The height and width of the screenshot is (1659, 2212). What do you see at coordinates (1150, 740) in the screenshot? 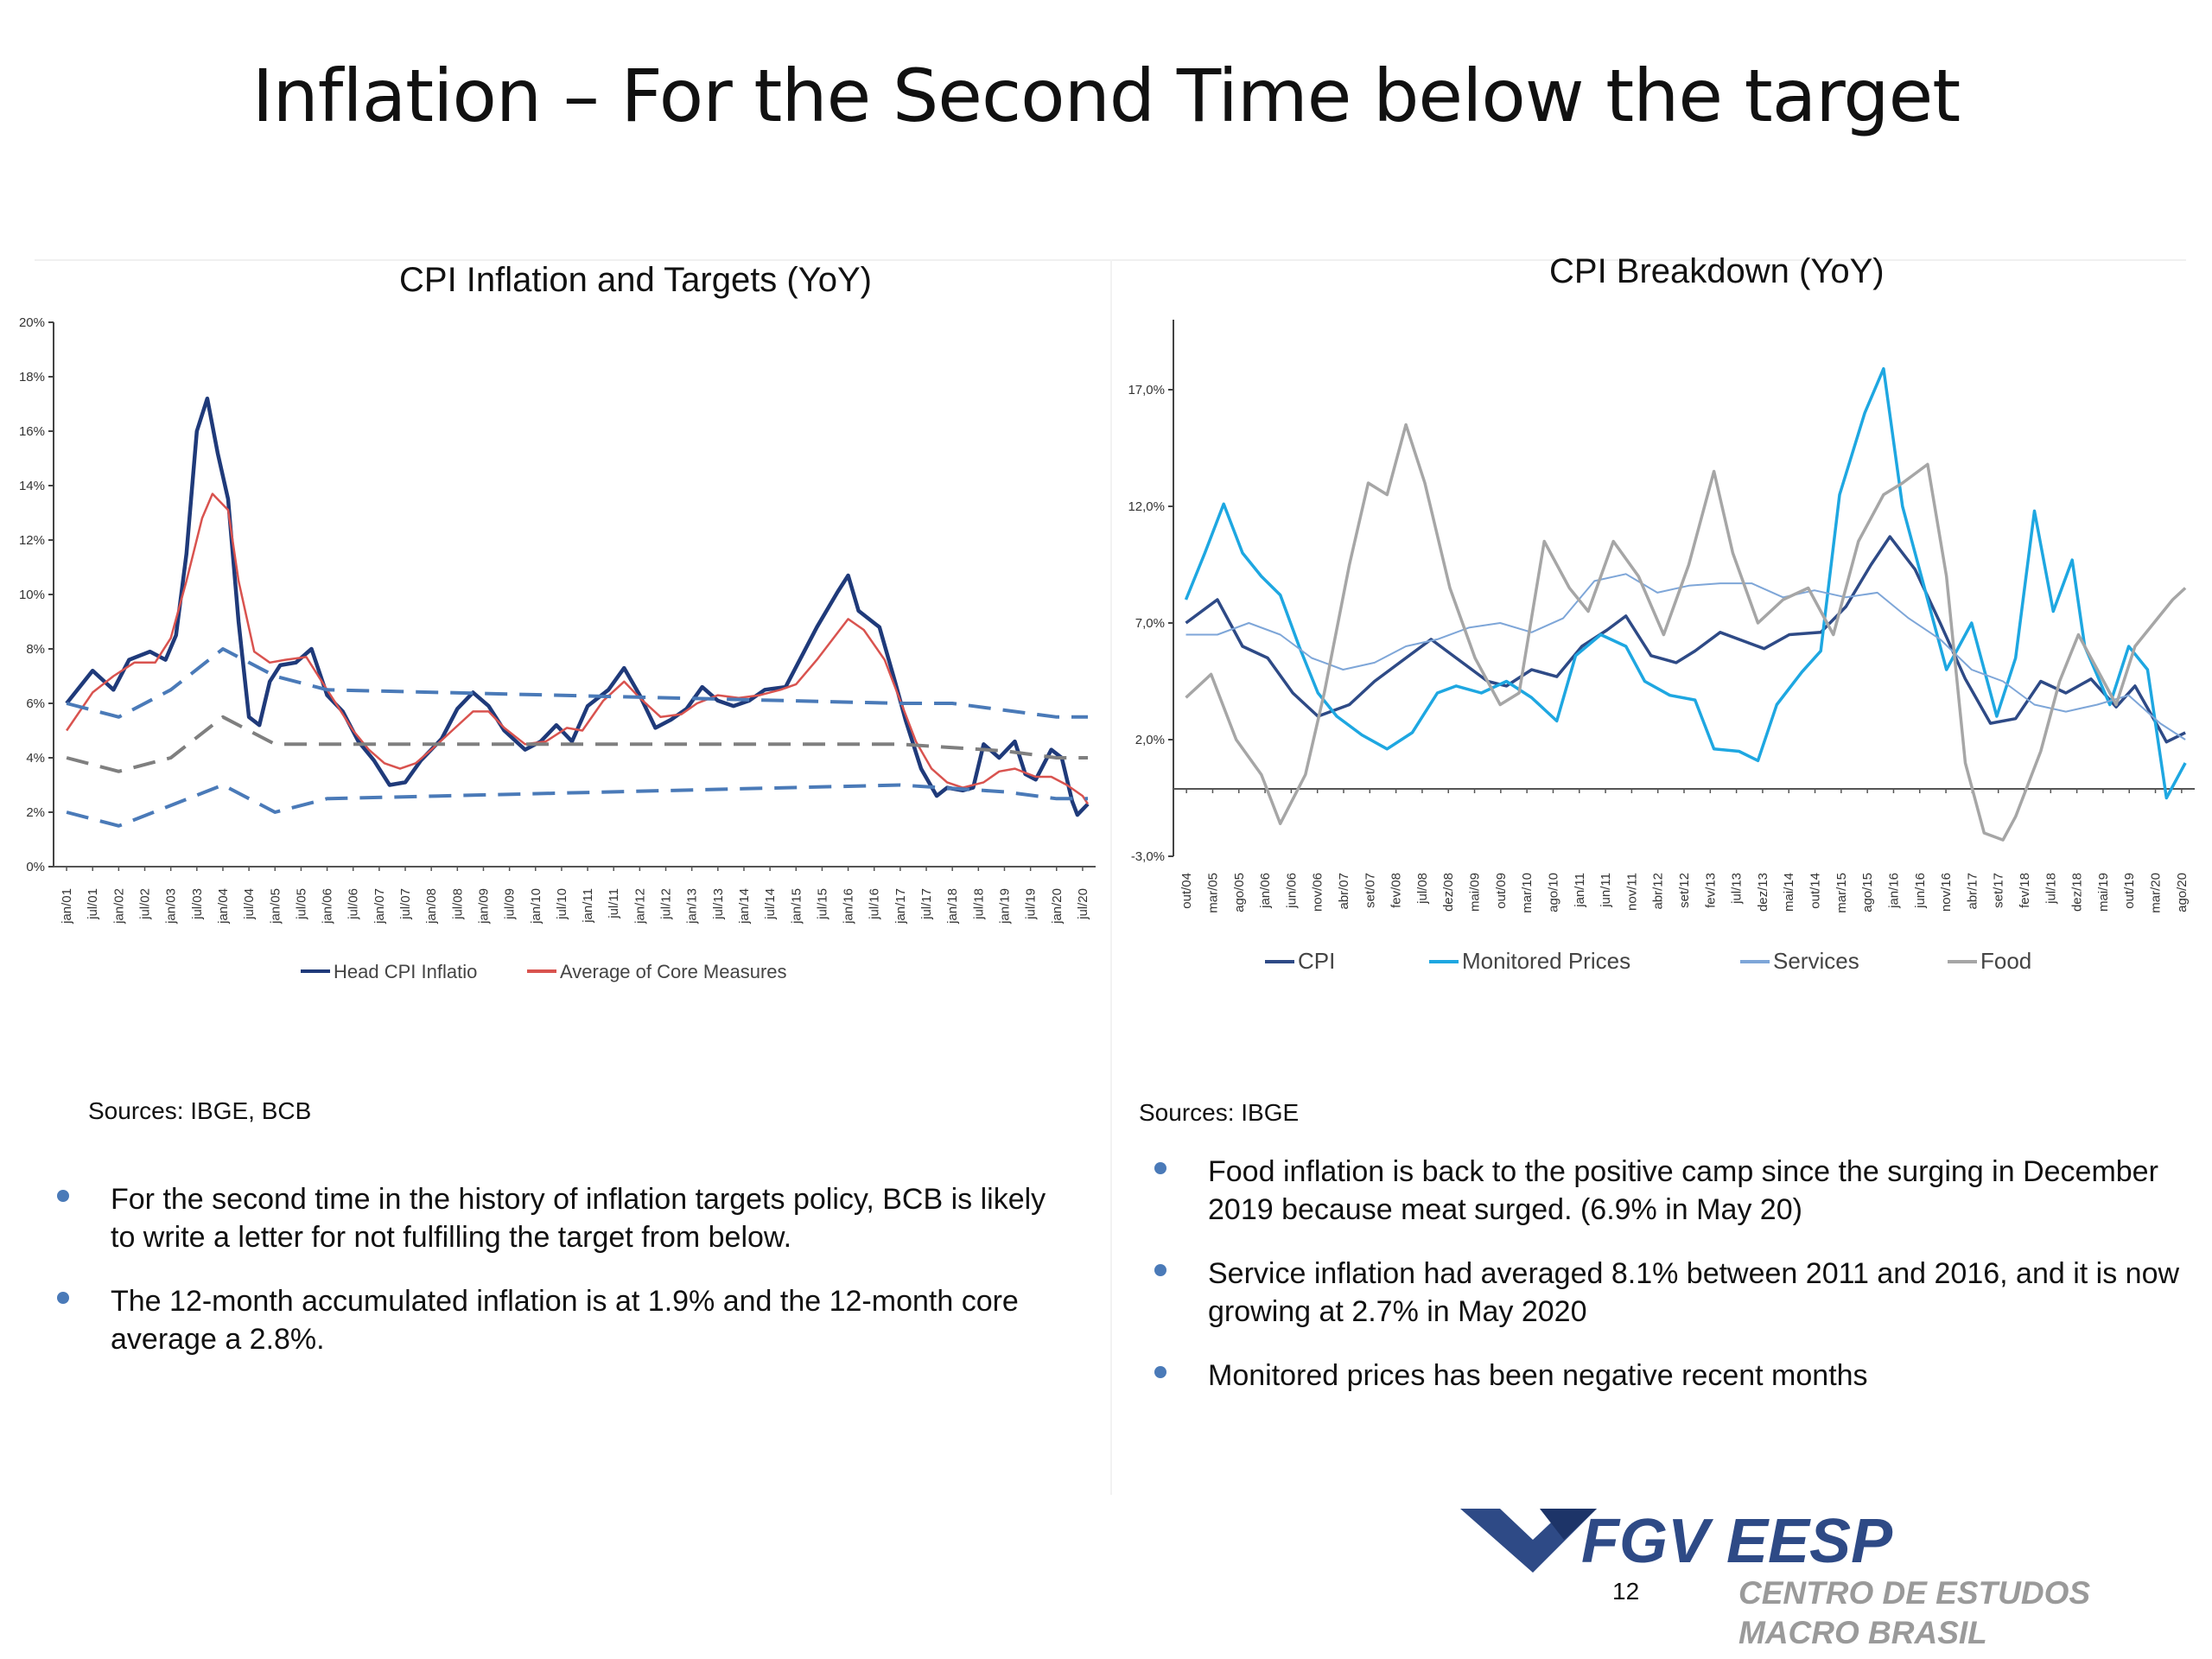
I see `y-tick-label: 2,0%` at bounding box center [1150, 740].